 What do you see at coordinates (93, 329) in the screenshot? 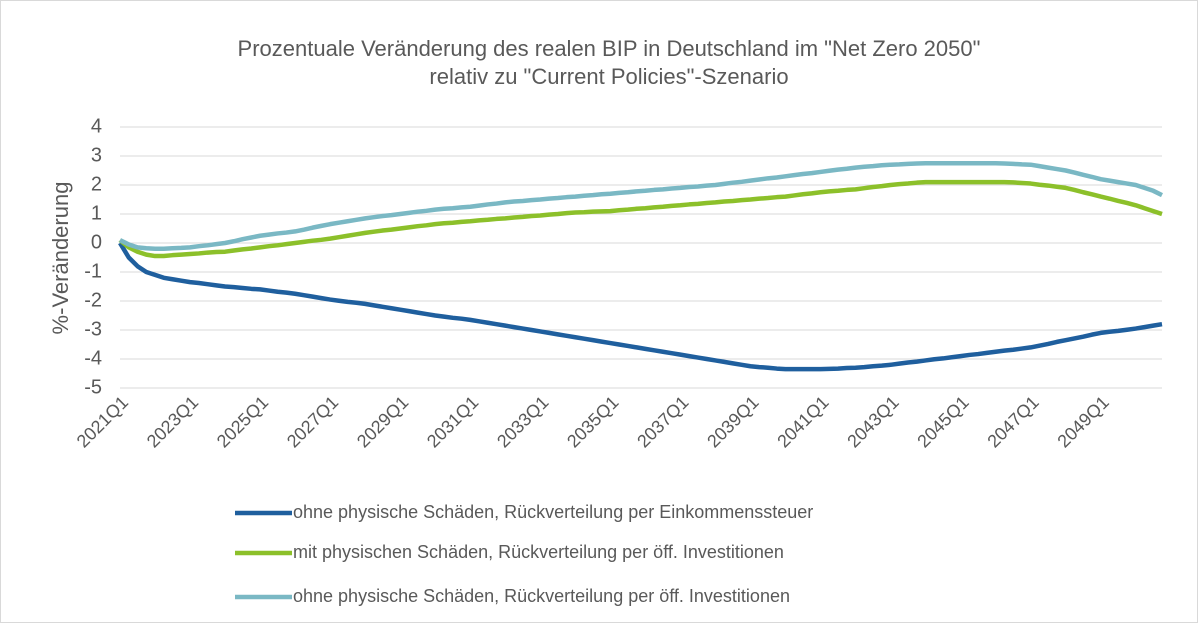
I see `y-tick-label: -3` at bounding box center [93, 329].